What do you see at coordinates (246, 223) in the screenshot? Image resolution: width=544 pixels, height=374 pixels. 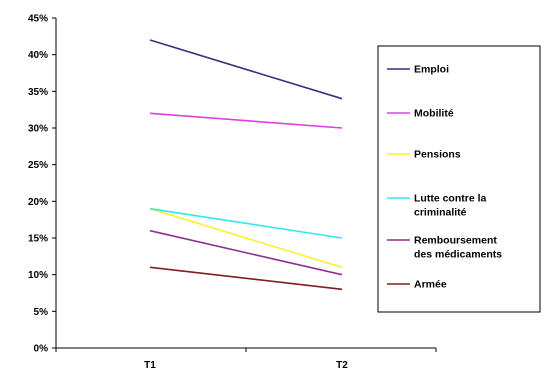 I see `series-line-lutte-contre-la-criminalite` at bounding box center [246, 223].